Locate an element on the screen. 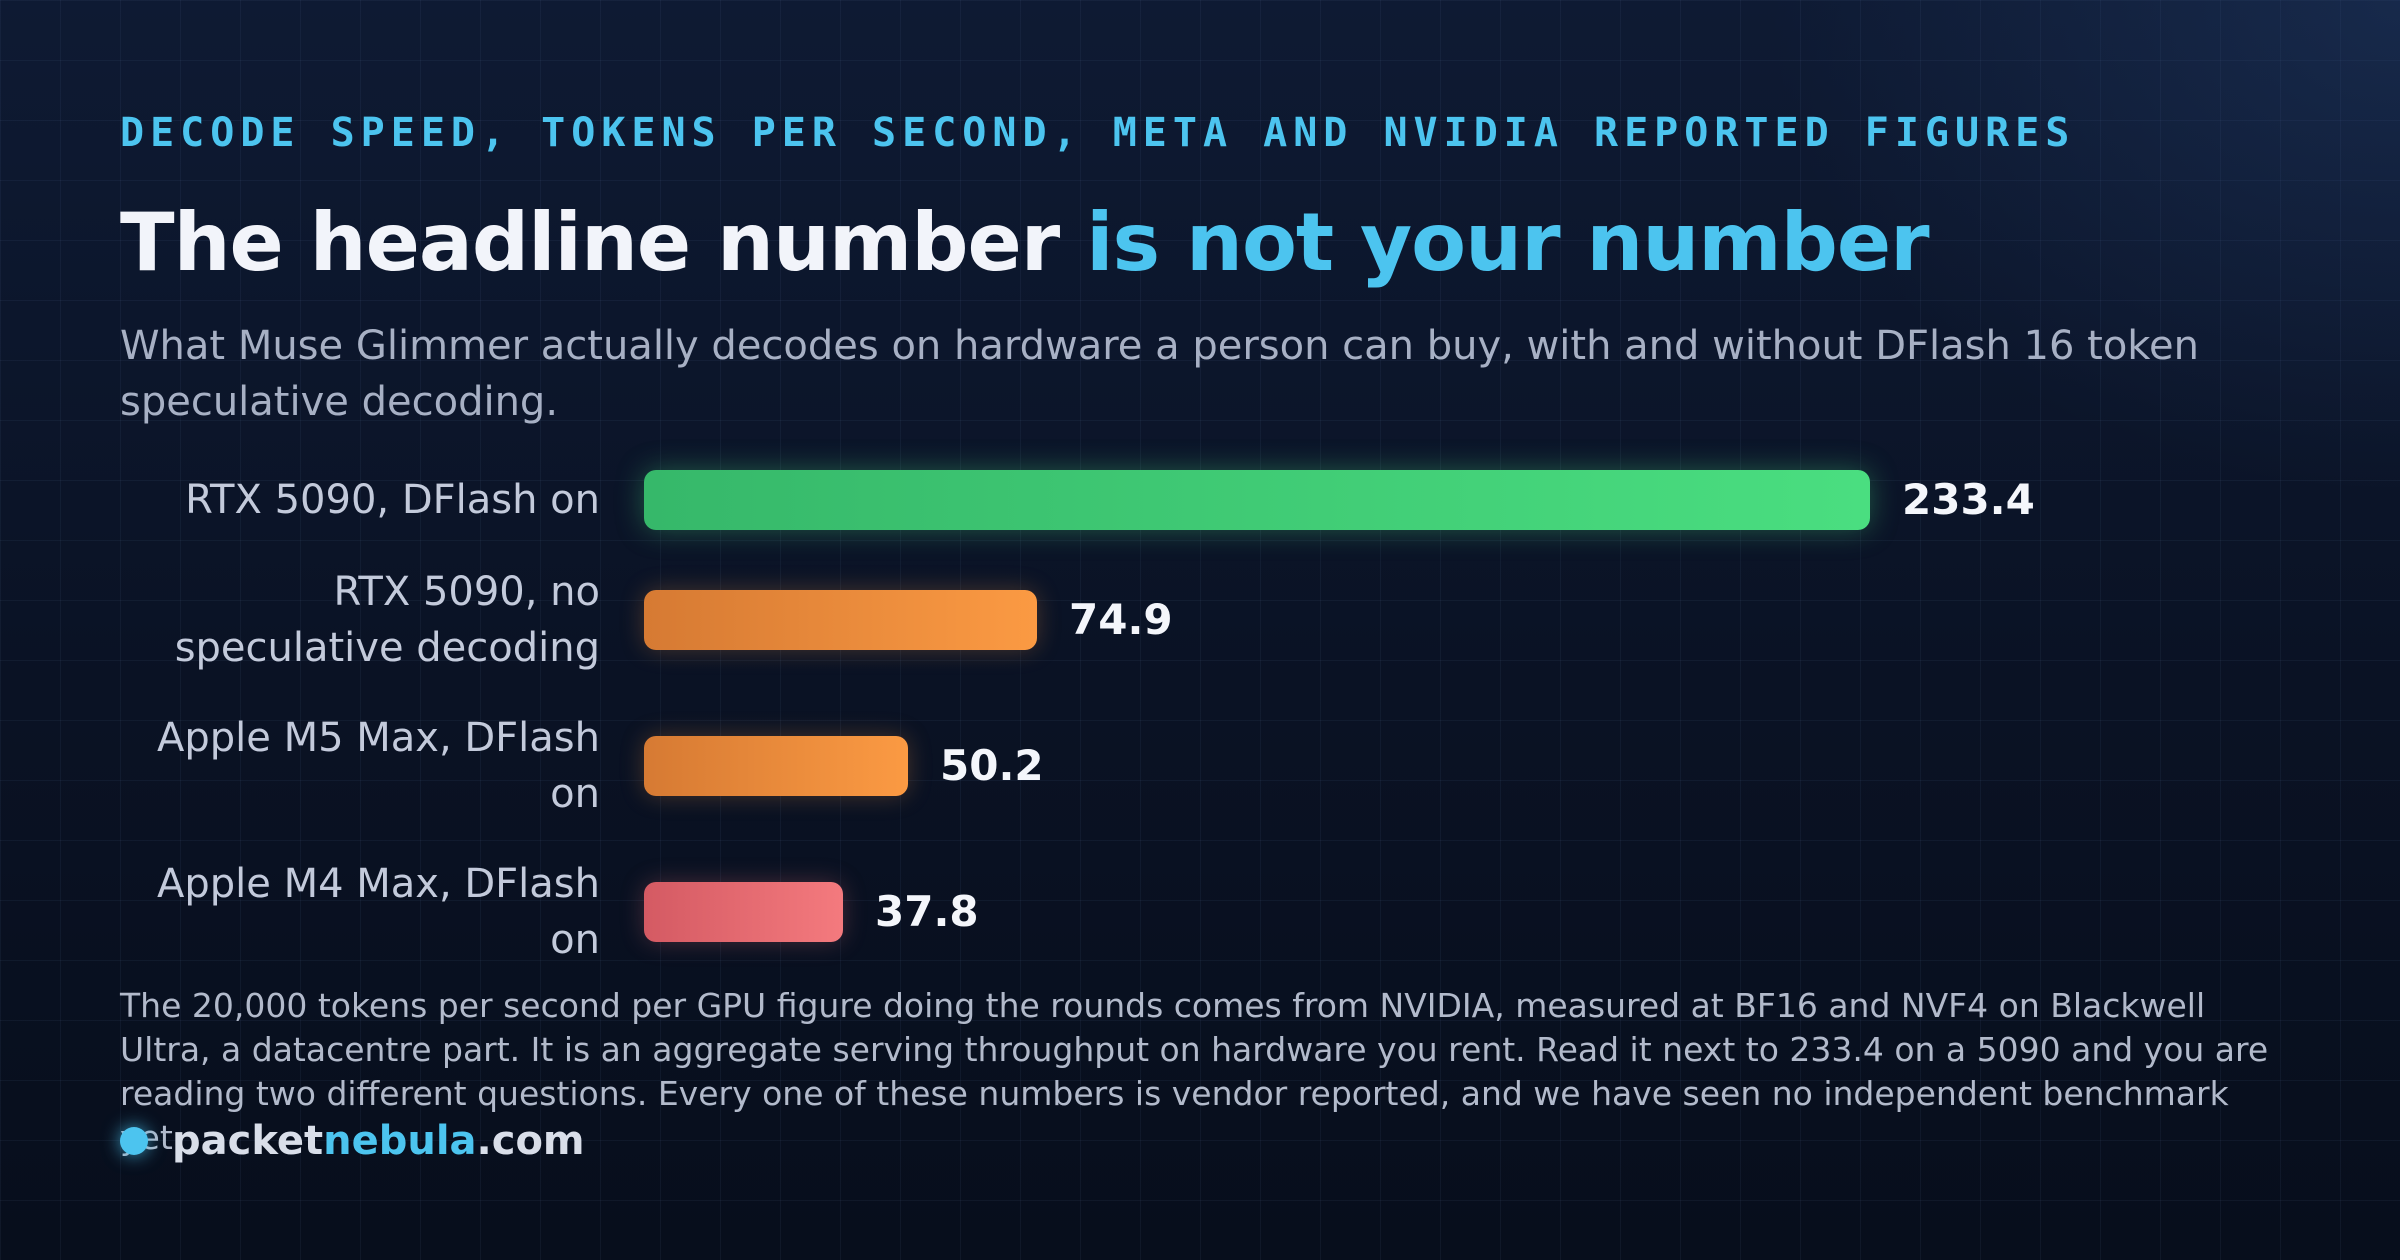 This screenshot has width=2400, height=1260. brand-name: packetnebula.com is located at coordinates (378, 1141).